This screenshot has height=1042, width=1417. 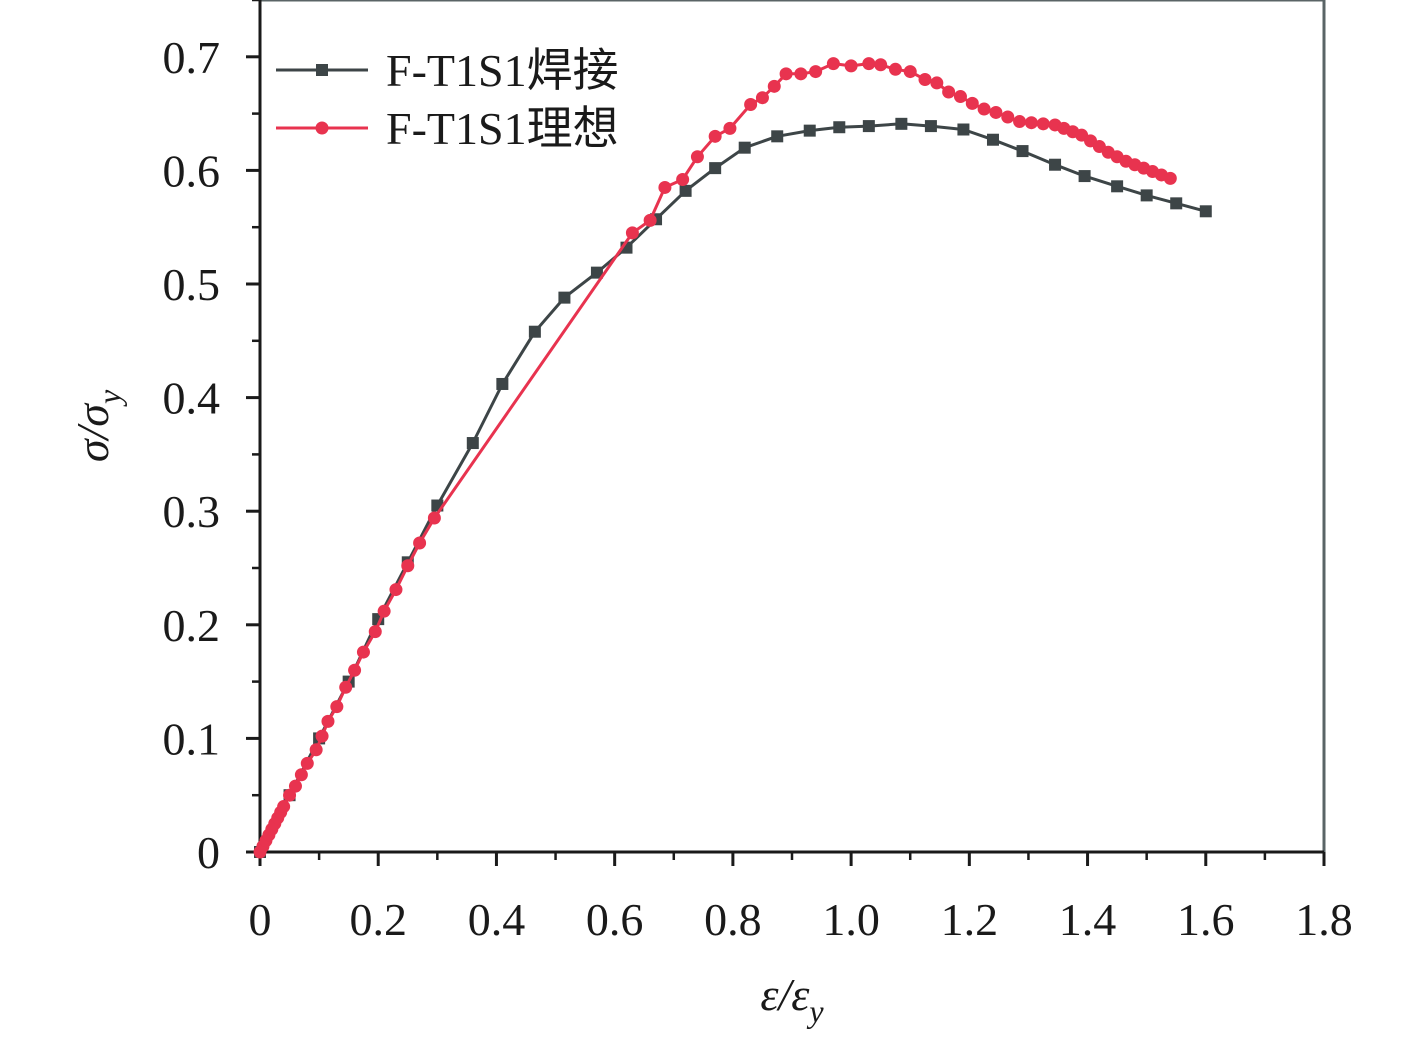 I want to click on legend-item: F-T1S1理想, so click(x=447, y=128).